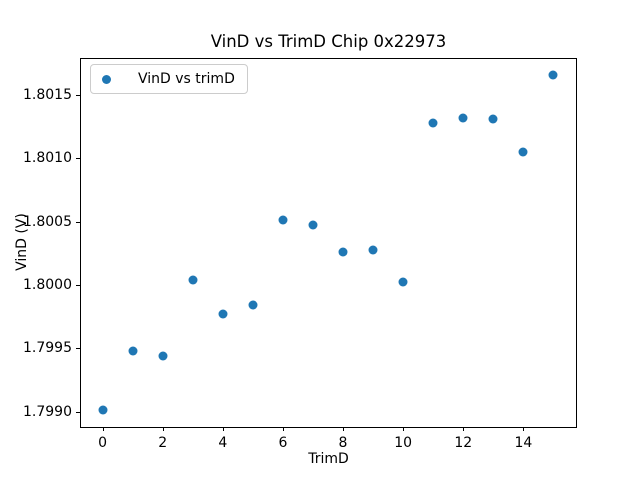  Describe the element at coordinates (463, 443) in the screenshot. I see `x-tick-label: 12` at that location.